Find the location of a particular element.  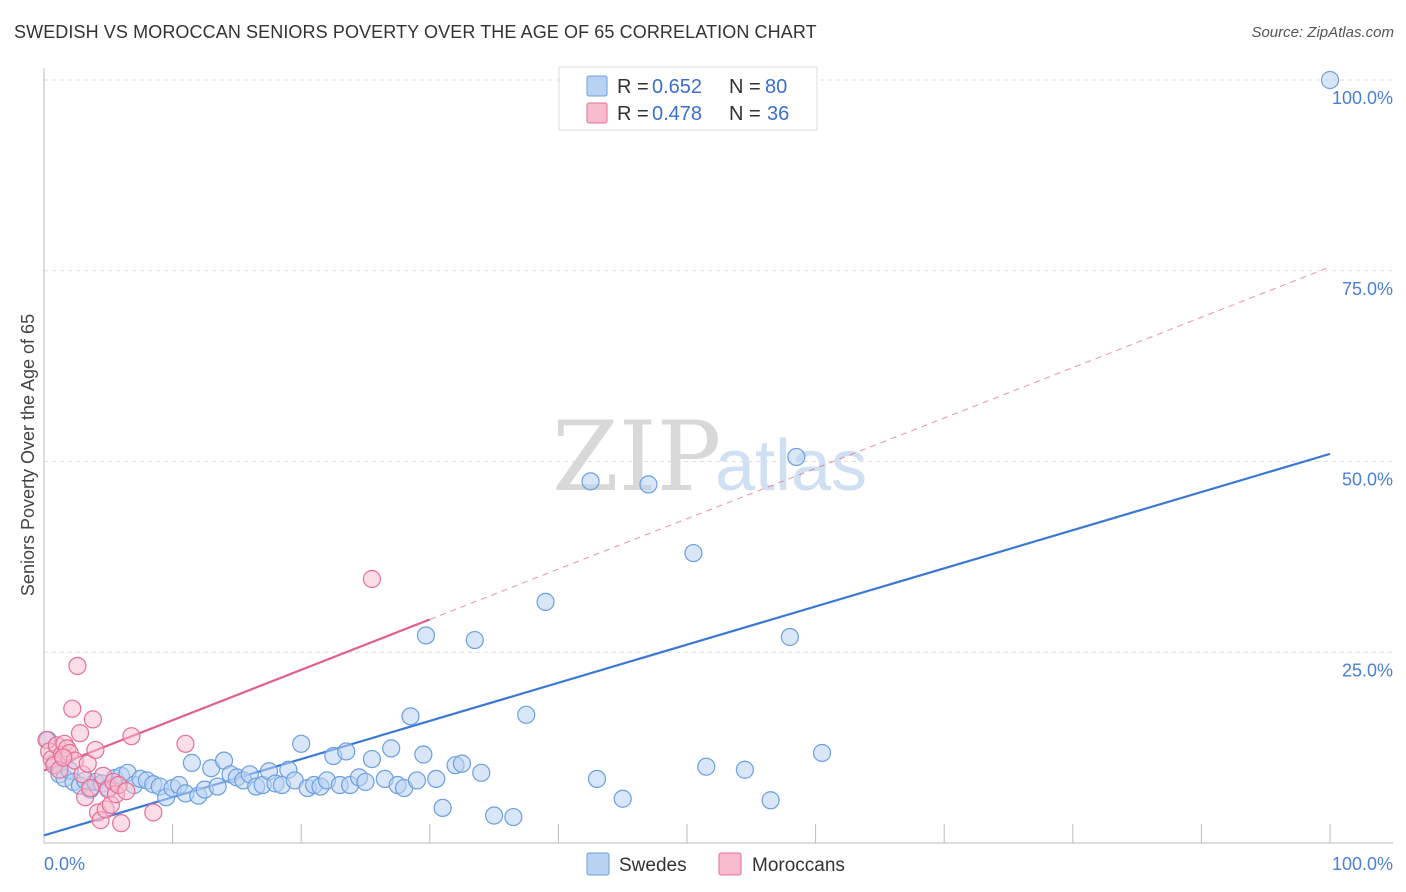

x-tick-min: 0.0% is located at coordinates (64, 864).